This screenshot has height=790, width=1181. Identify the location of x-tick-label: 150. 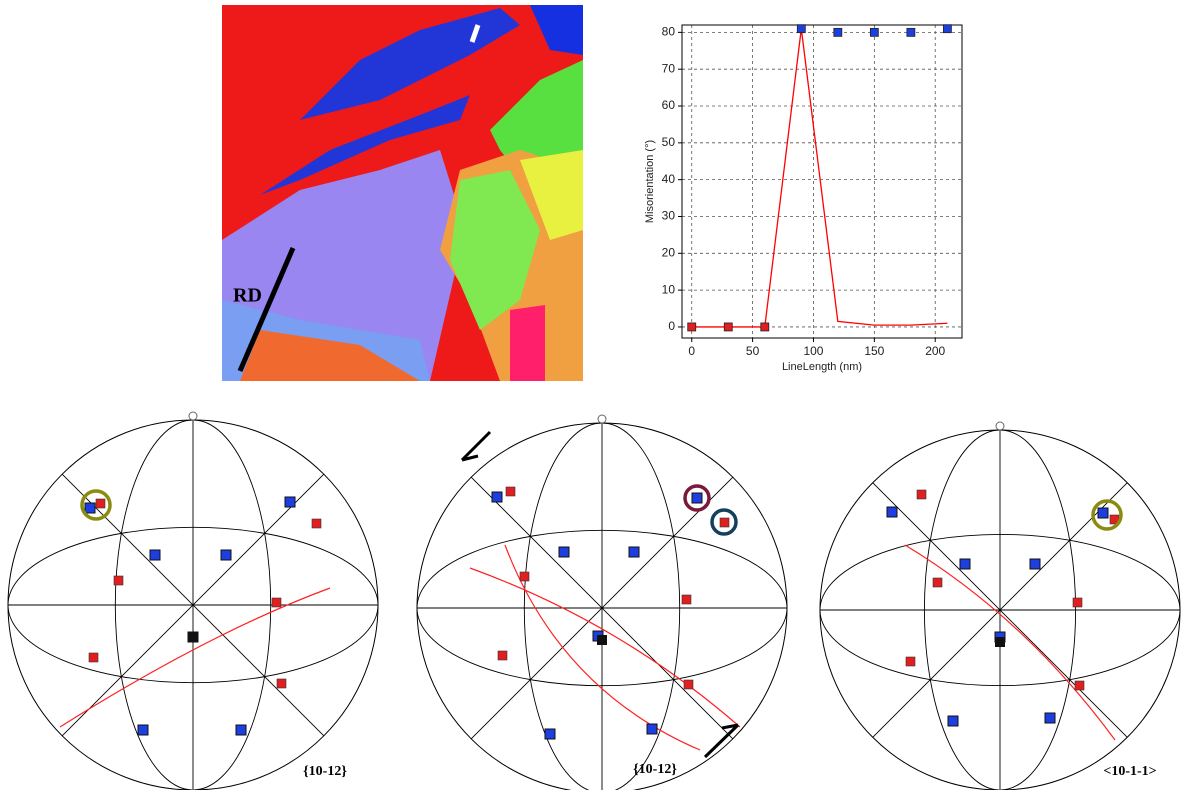
(874, 351).